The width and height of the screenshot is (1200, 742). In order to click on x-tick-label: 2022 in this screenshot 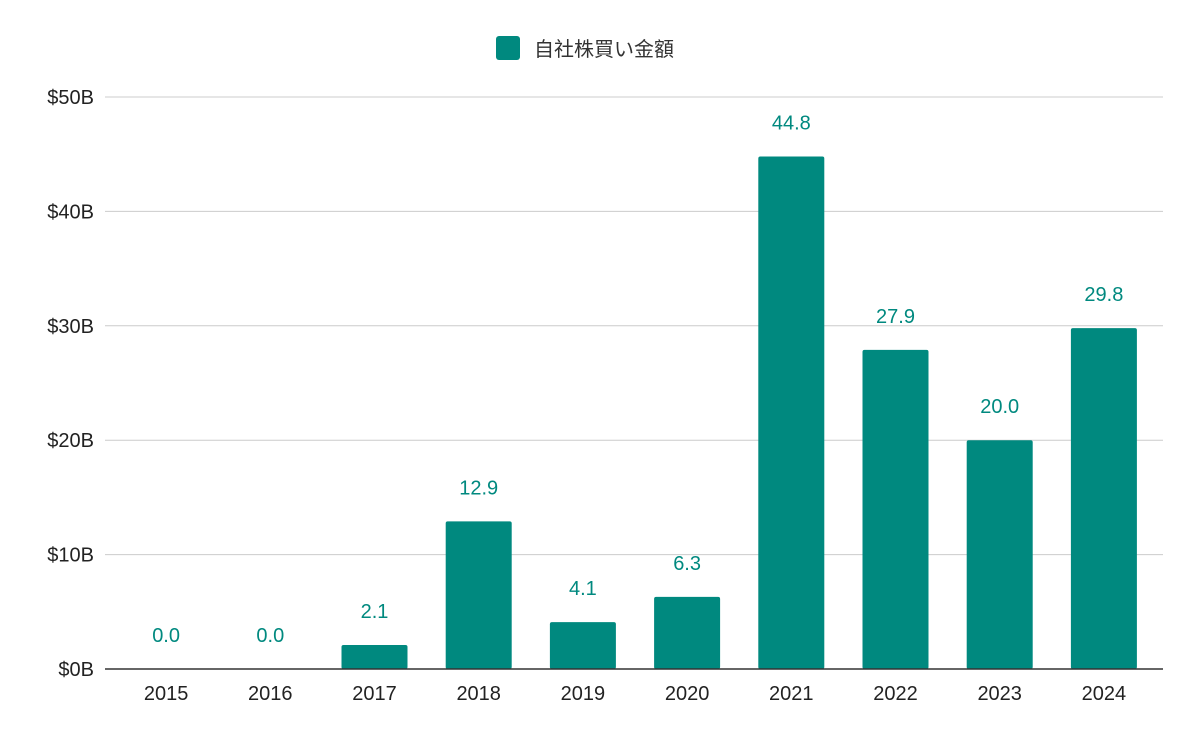, I will do `click(895, 694)`.